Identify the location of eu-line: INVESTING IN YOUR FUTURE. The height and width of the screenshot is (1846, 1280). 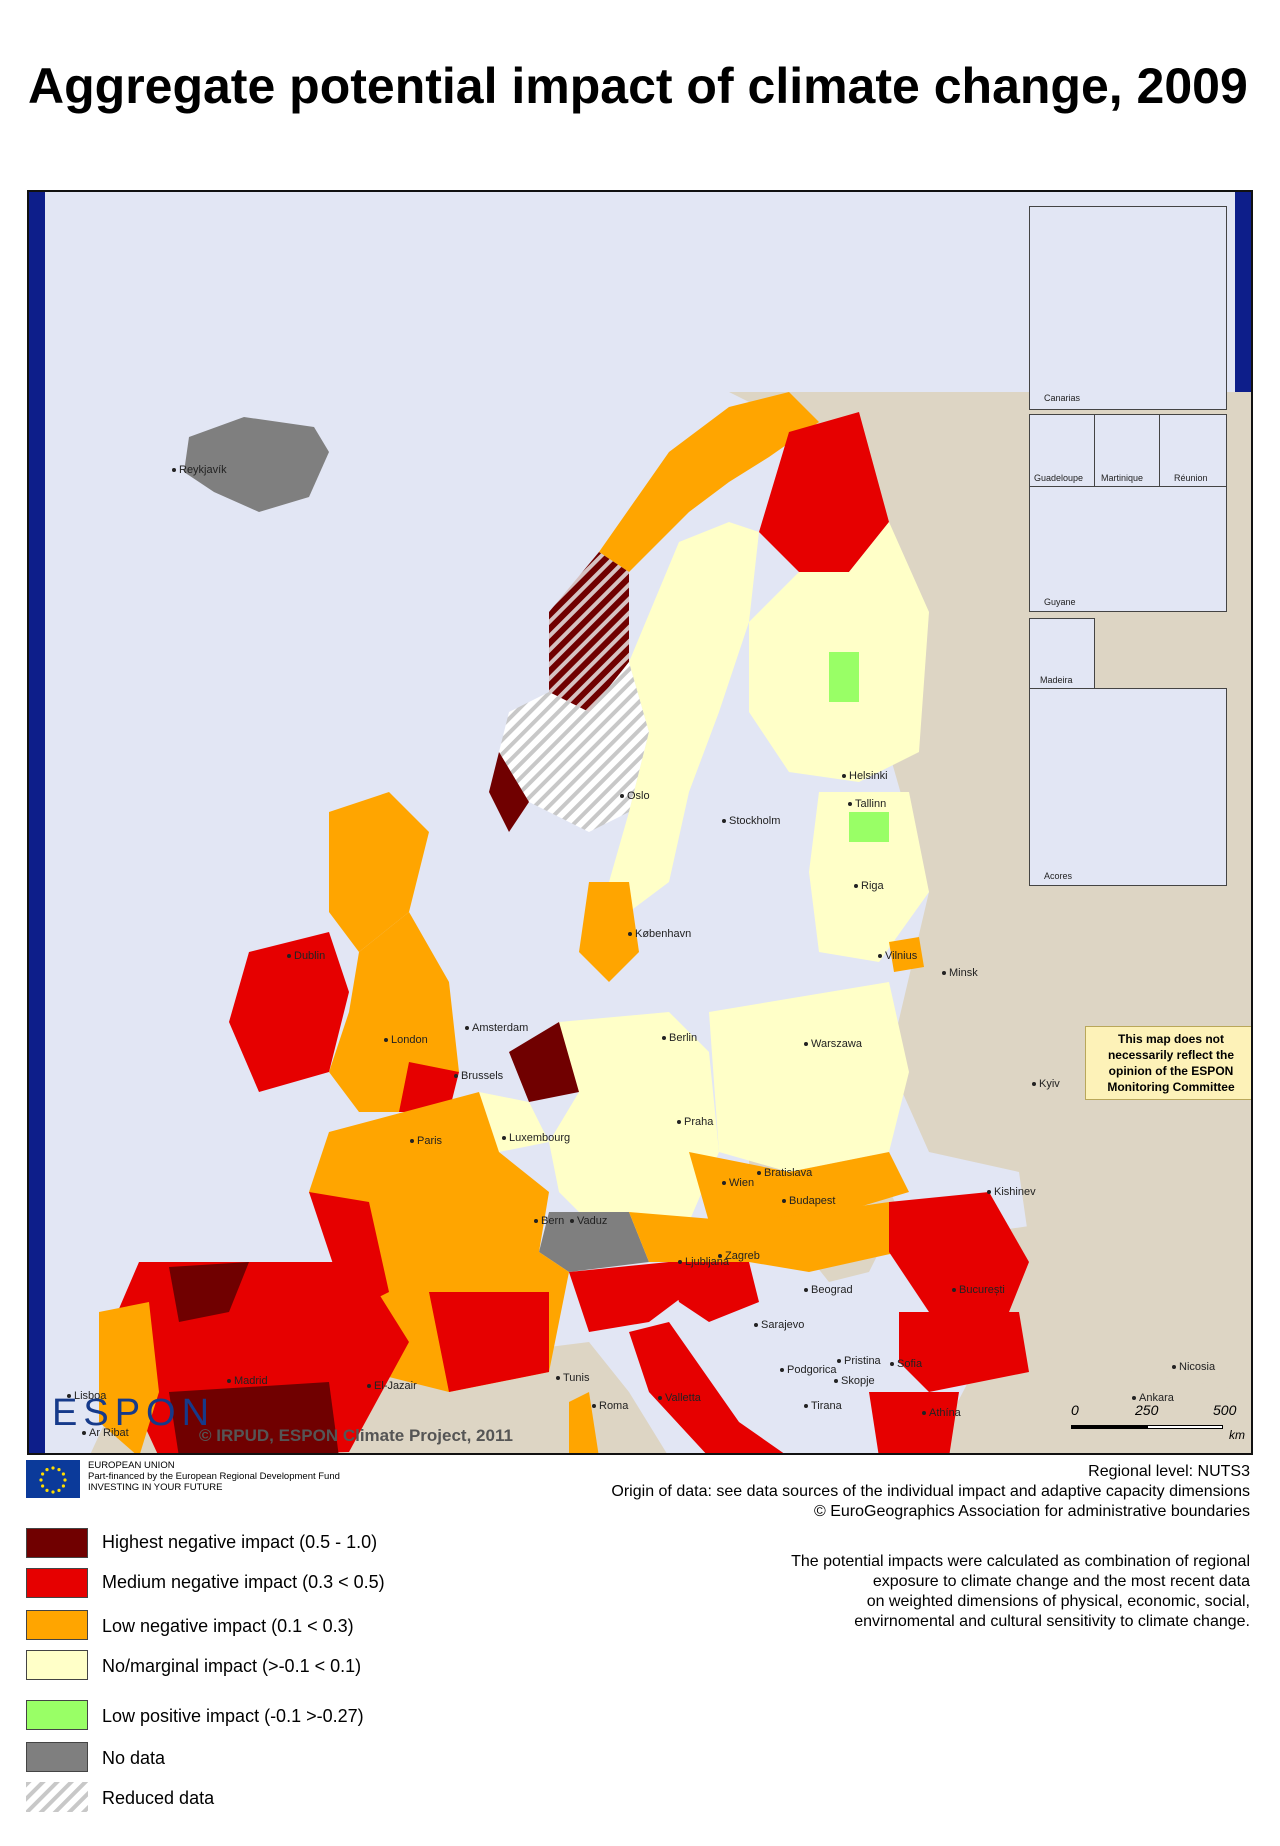
(155, 1487).